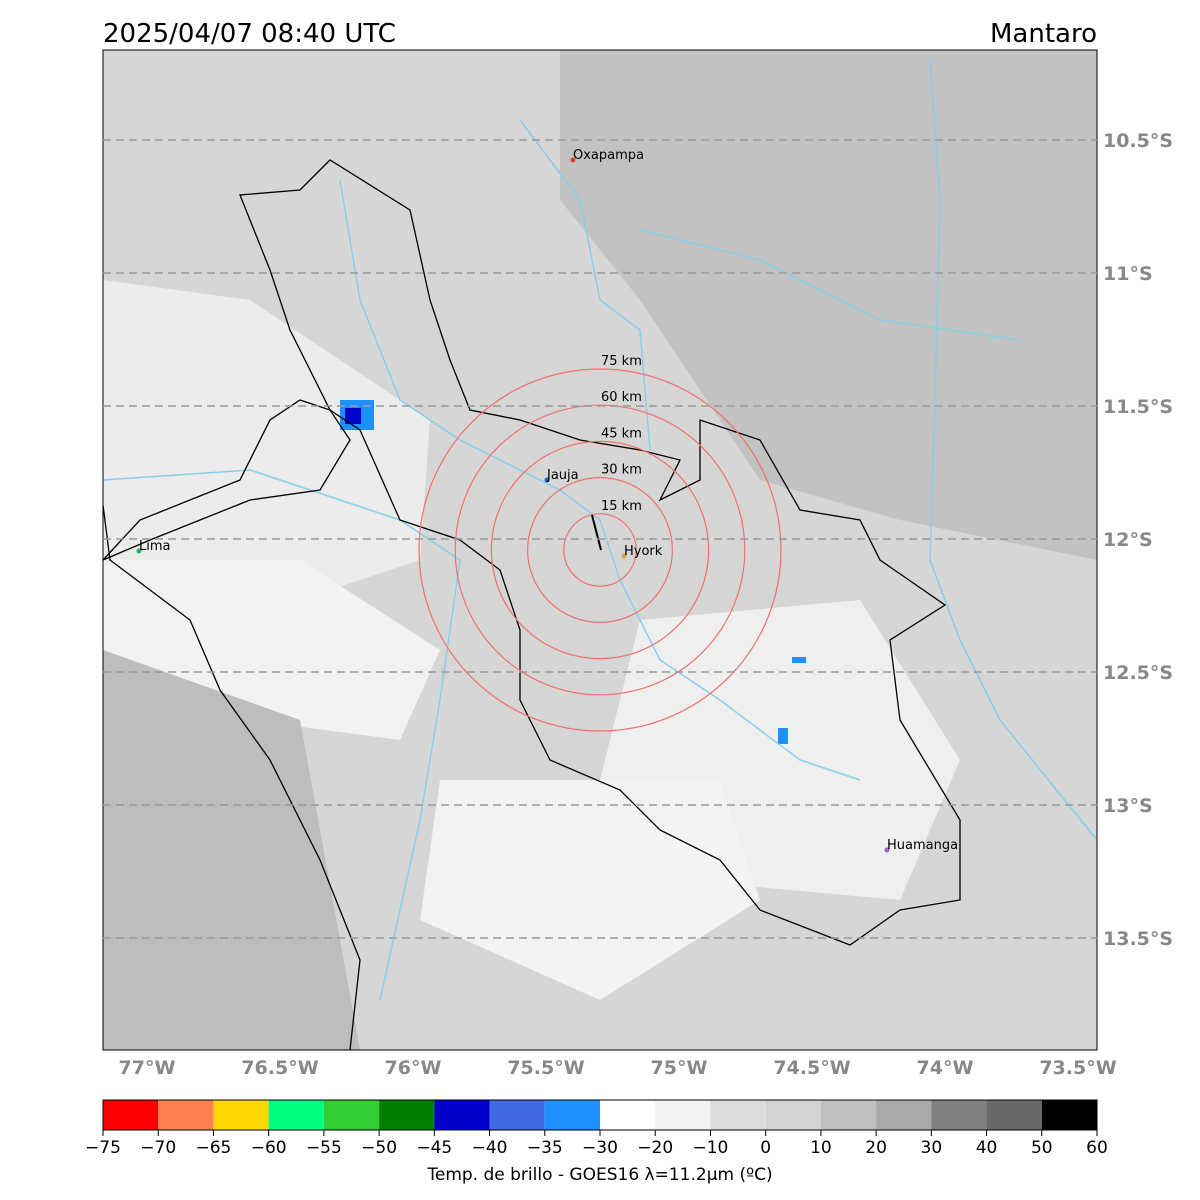  I want to click on ring-label: 15 km, so click(621, 506).